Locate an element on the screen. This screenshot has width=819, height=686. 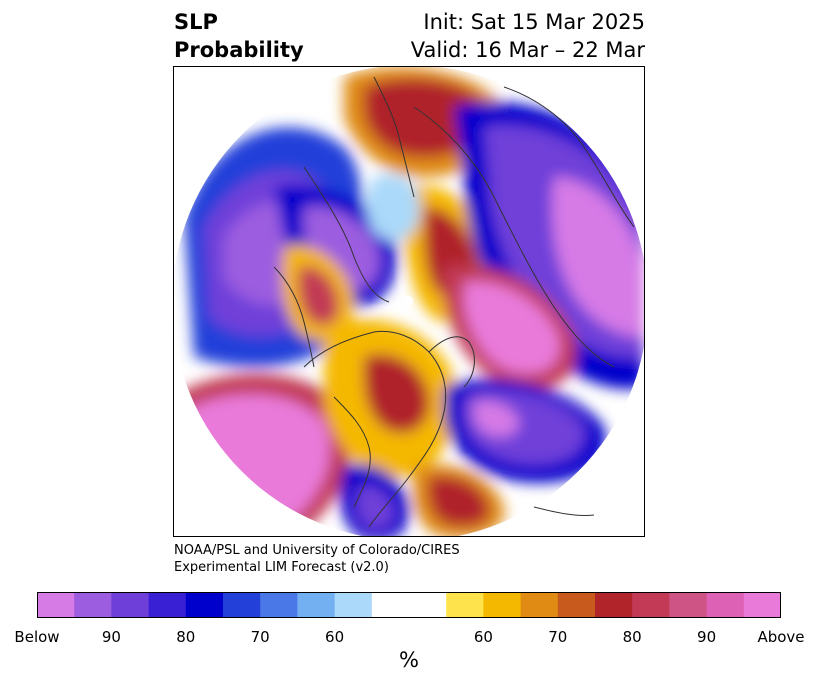
arctic-islands-coast is located at coordinates (346, 234).